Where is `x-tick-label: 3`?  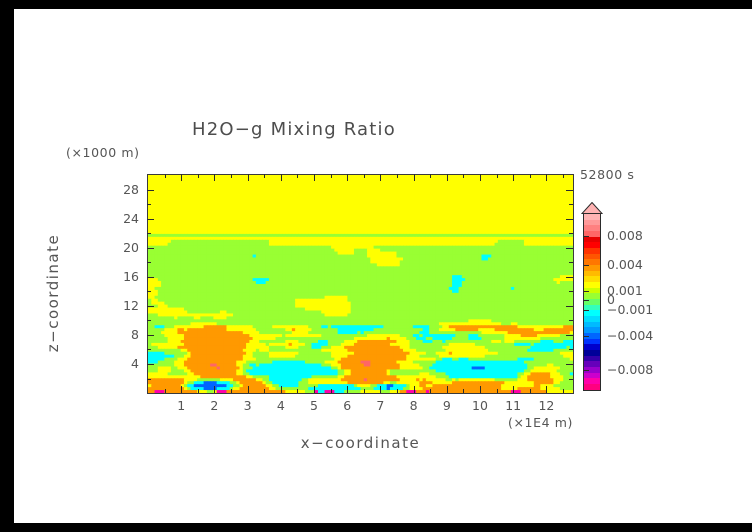
x-tick-label: 3 is located at coordinates (247, 405).